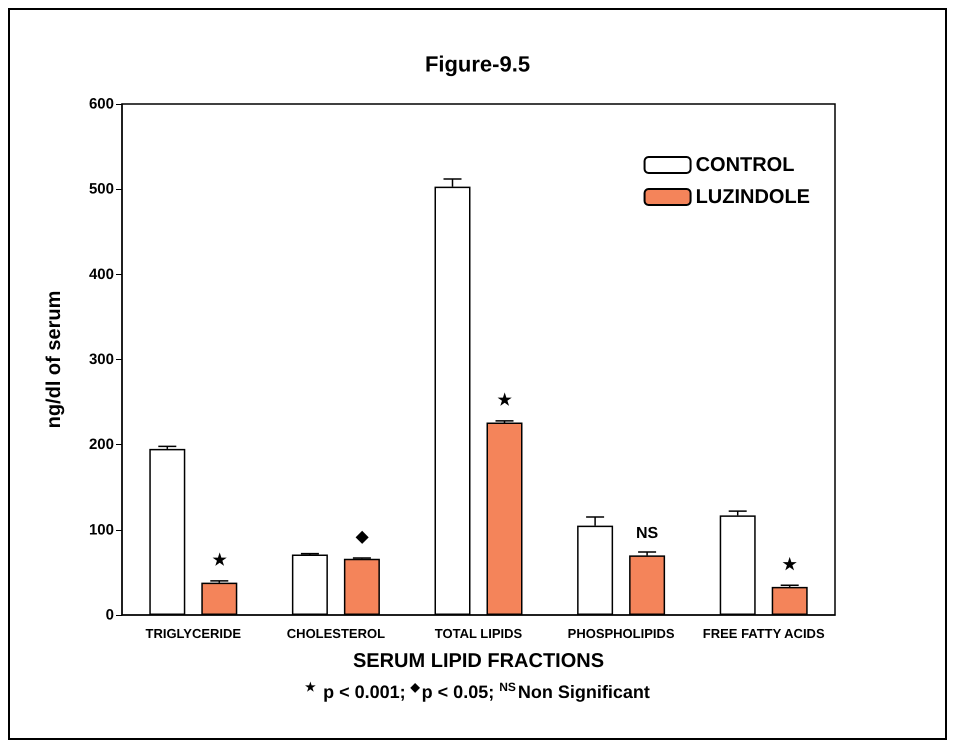 The height and width of the screenshot is (748, 955). I want to click on x-tick-label: TRIGLYCERIDE, so click(194, 633).